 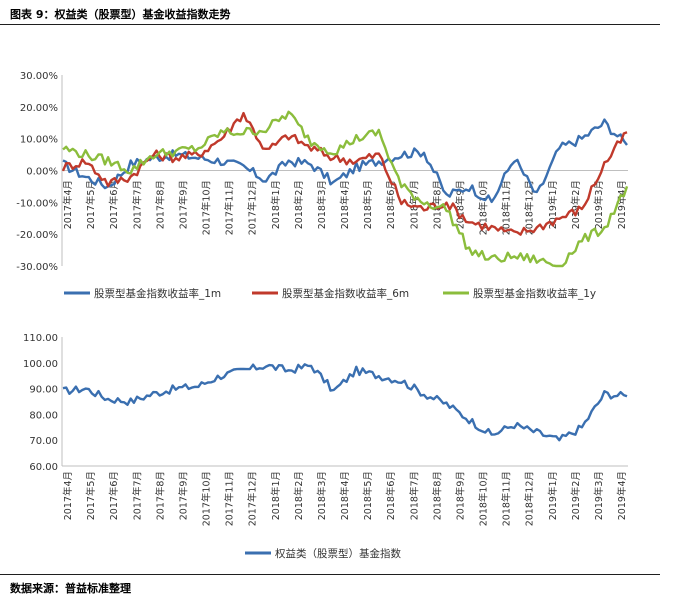 What do you see at coordinates (120, 14) in the screenshot?
I see `figure-title: 图表 9：权益类（股票型）基金收益指数走势` at bounding box center [120, 14].